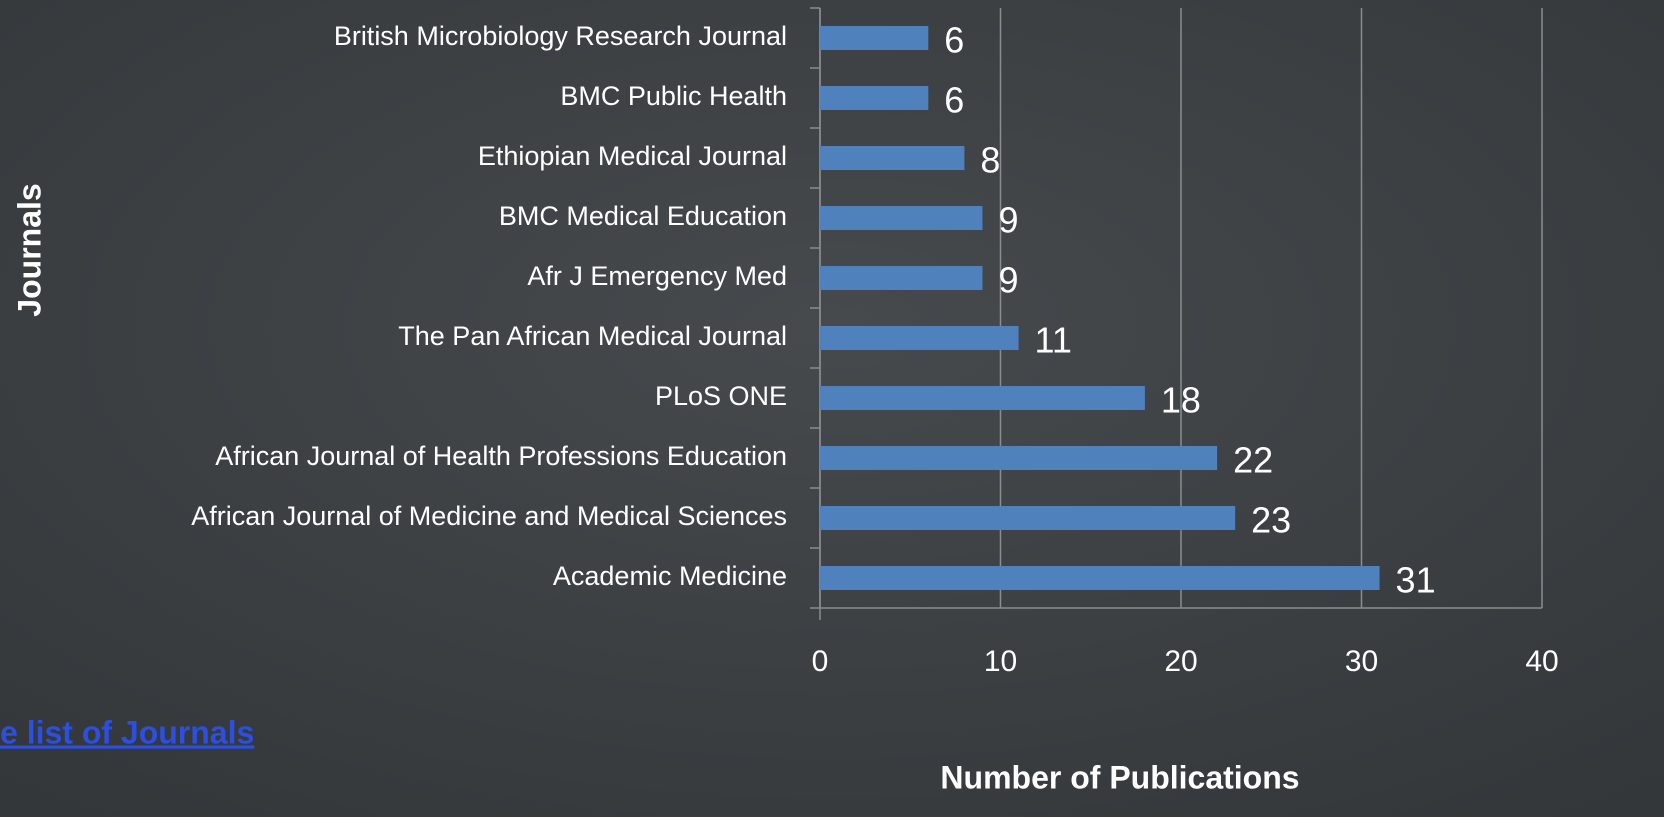 The height and width of the screenshot is (817, 1664). I want to click on value-label: 8, so click(990, 160).